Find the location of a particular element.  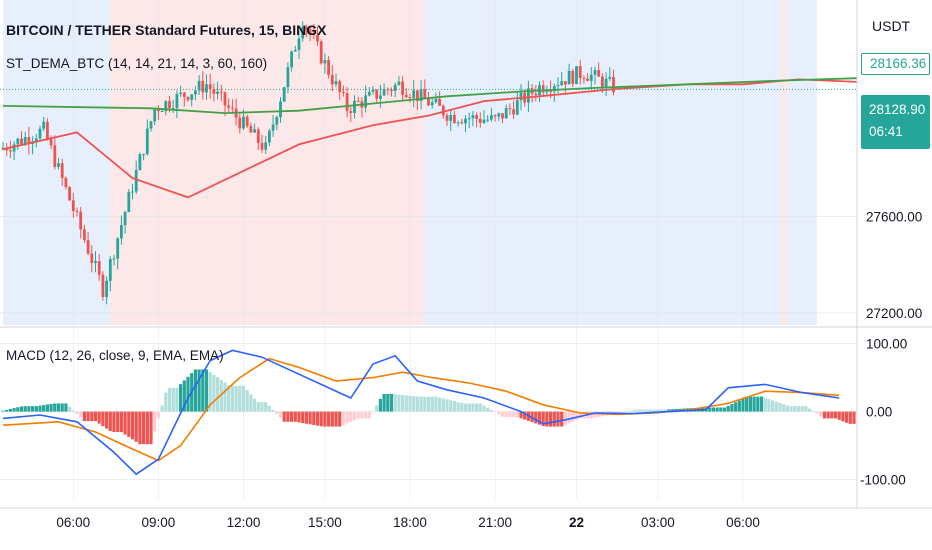

macd-scale-ticks: 100.00 0.00 -100.00 is located at coordinates (883, 412).